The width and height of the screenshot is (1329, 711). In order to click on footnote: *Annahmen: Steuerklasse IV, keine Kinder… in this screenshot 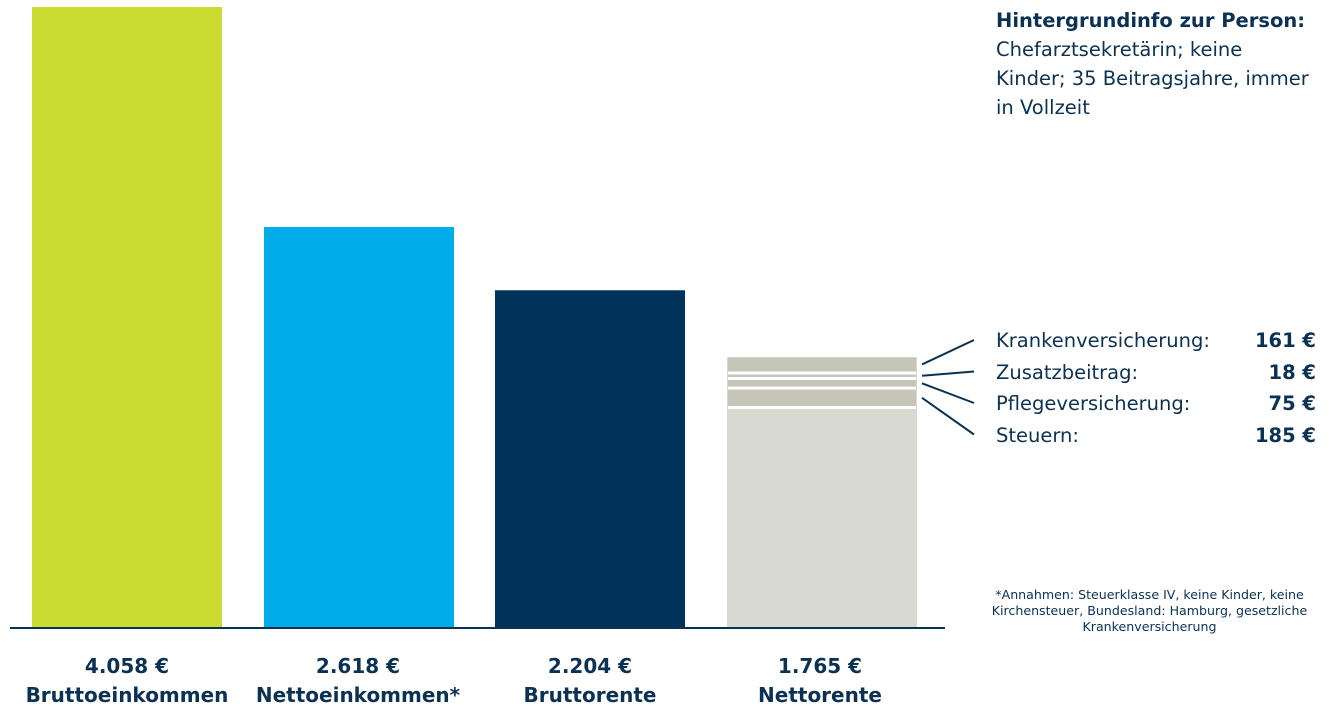, I will do `click(1149, 610)`.